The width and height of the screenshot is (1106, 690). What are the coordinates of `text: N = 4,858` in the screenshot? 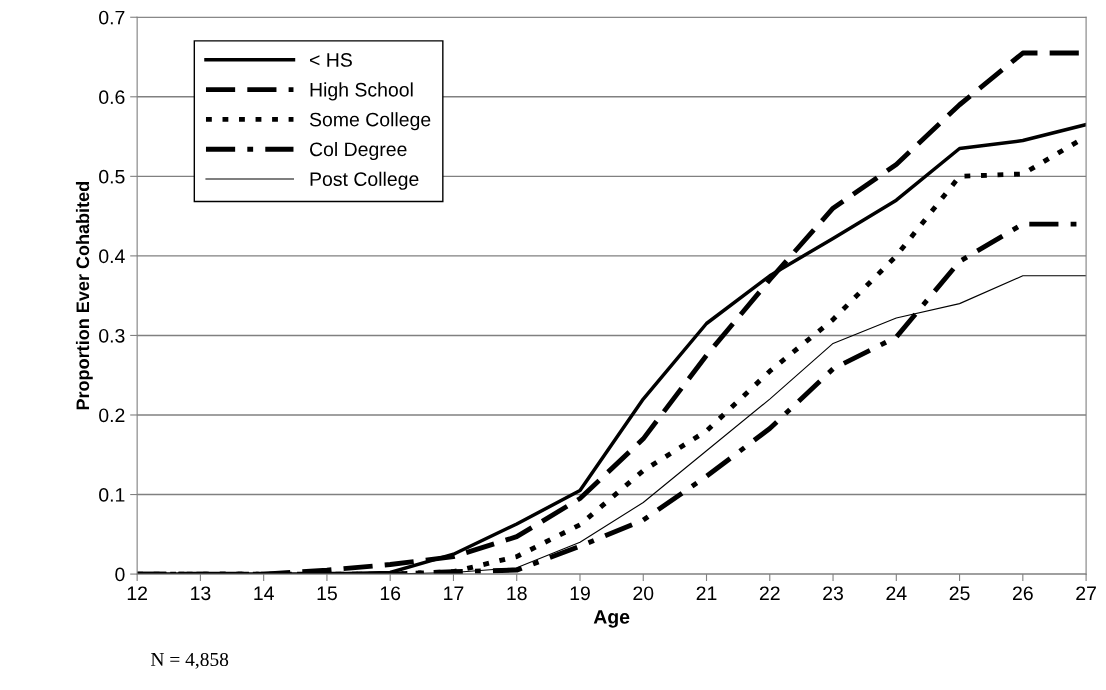 It's located at (189, 660).